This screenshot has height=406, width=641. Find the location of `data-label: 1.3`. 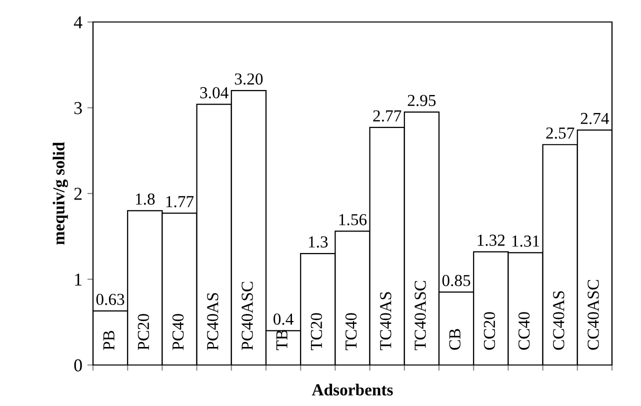

data-label: 1.3 is located at coordinates (318, 242).